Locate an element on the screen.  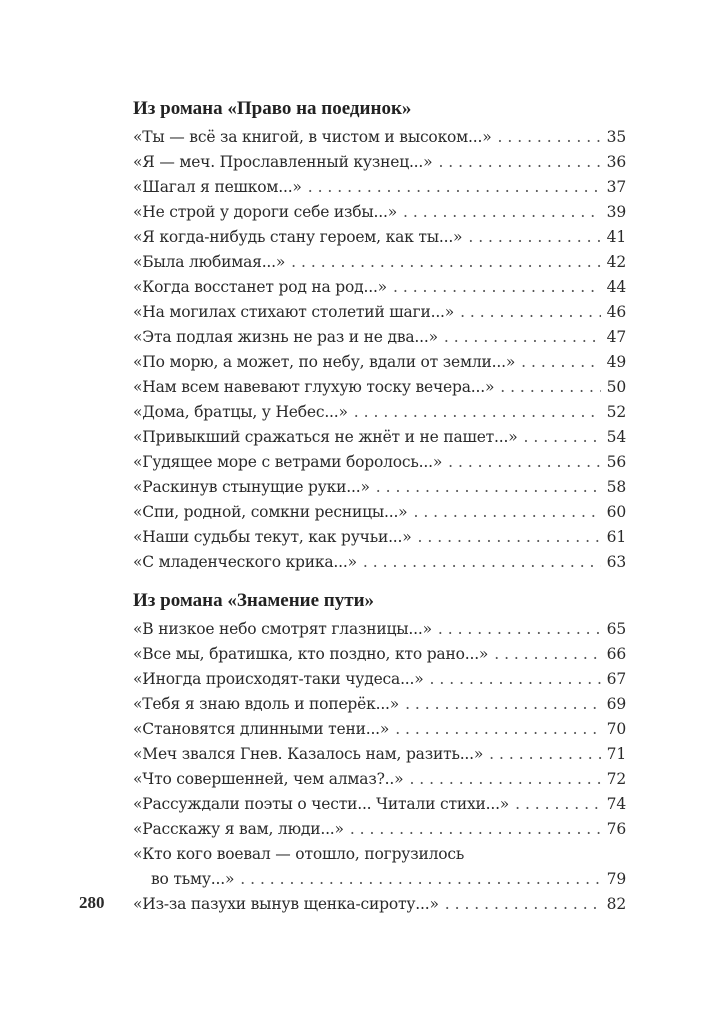
entry-page: 39 is located at coordinates (616, 212).